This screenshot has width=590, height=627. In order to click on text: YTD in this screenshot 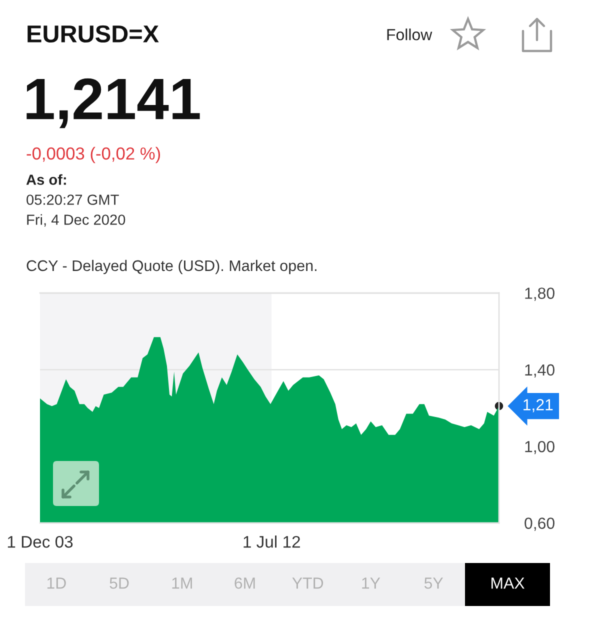, I will do `click(308, 583)`.